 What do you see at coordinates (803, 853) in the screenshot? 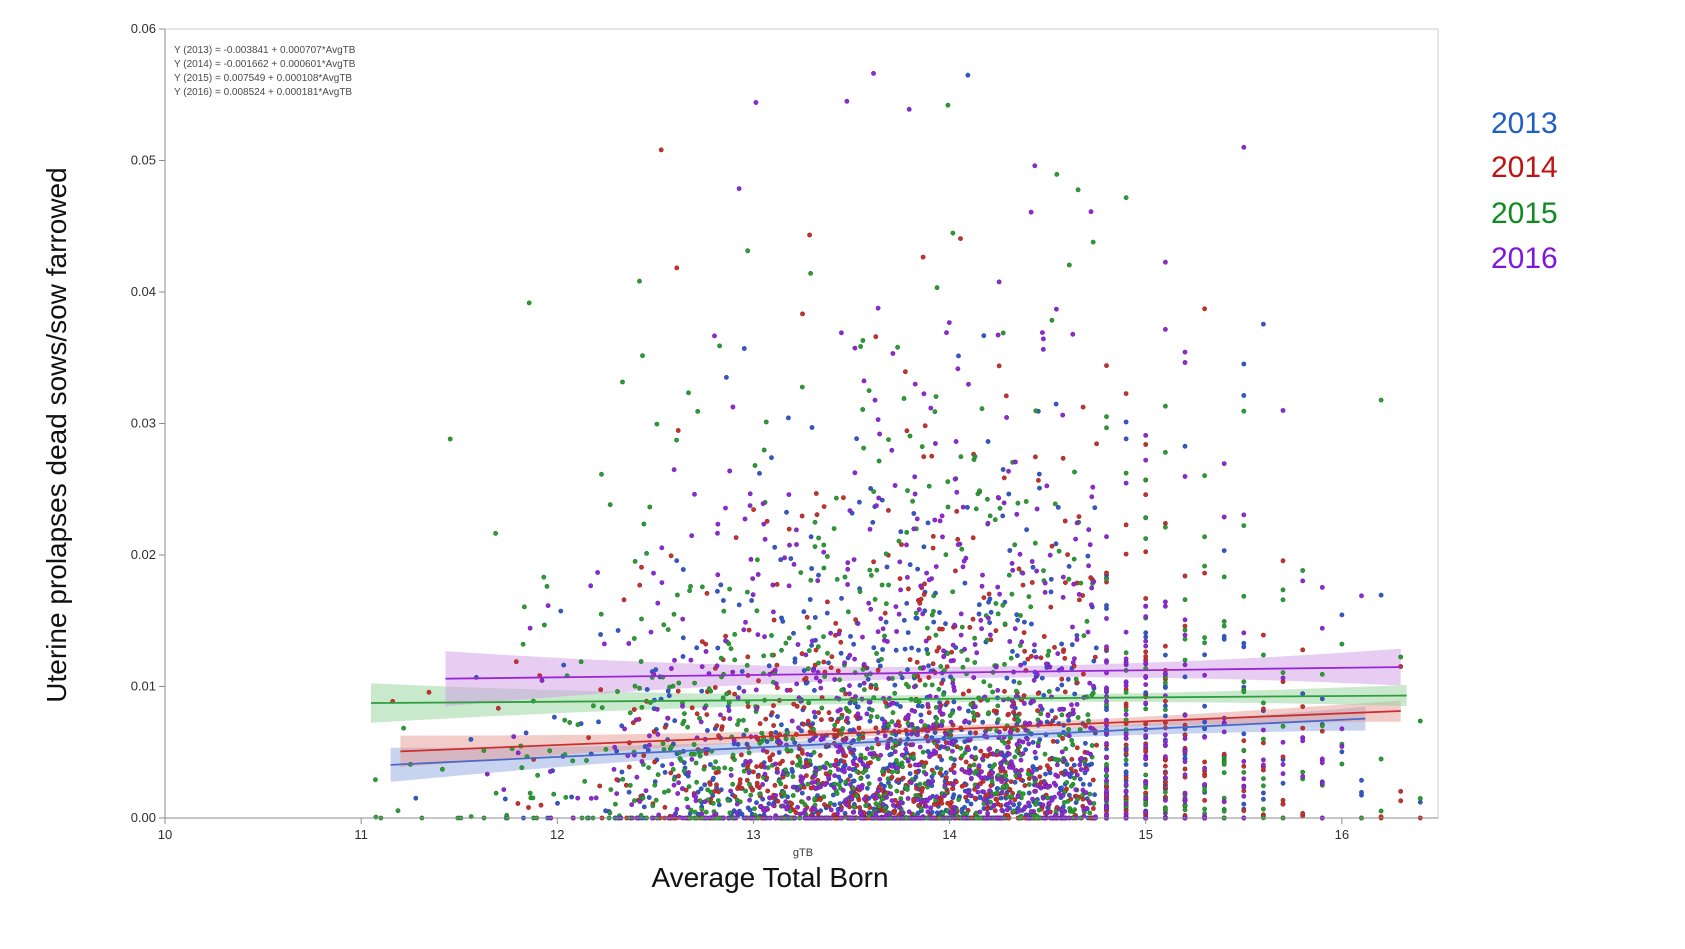
I see `x-axis-sub-label: gTB` at bounding box center [803, 853].